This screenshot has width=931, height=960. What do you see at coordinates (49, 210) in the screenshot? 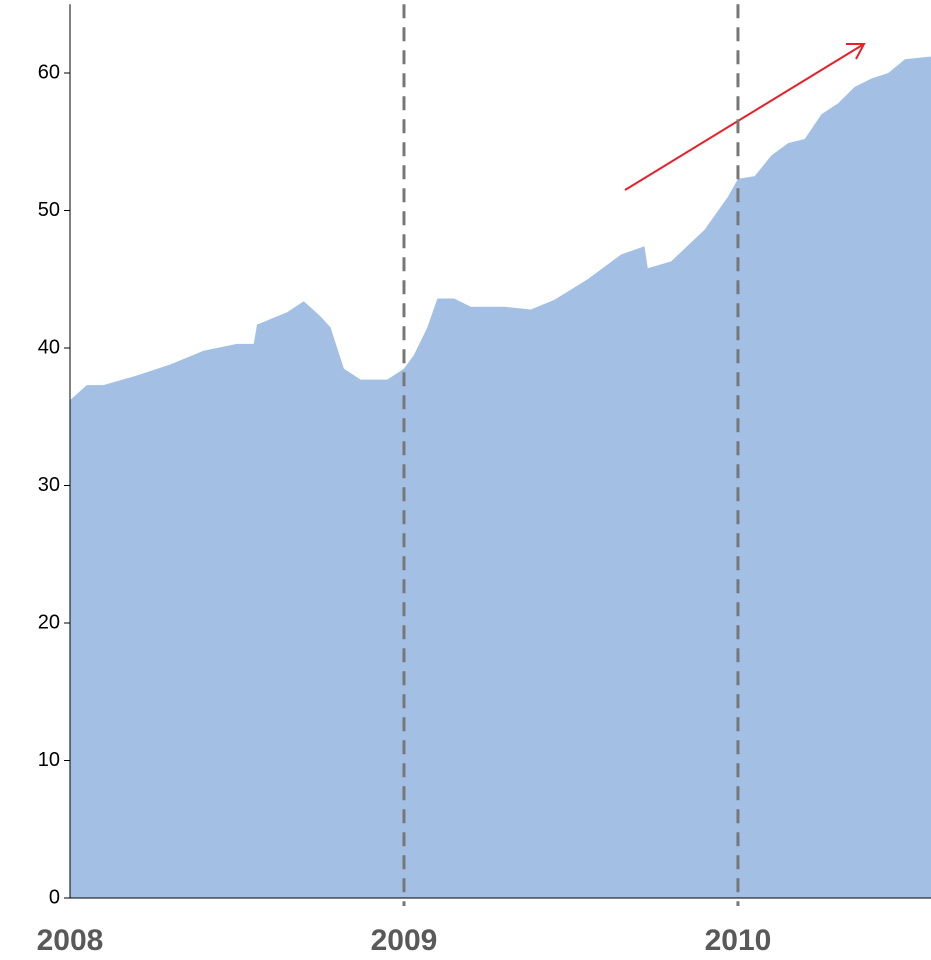
I see `y-tick-label: 50` at bounding box center [49, 210].